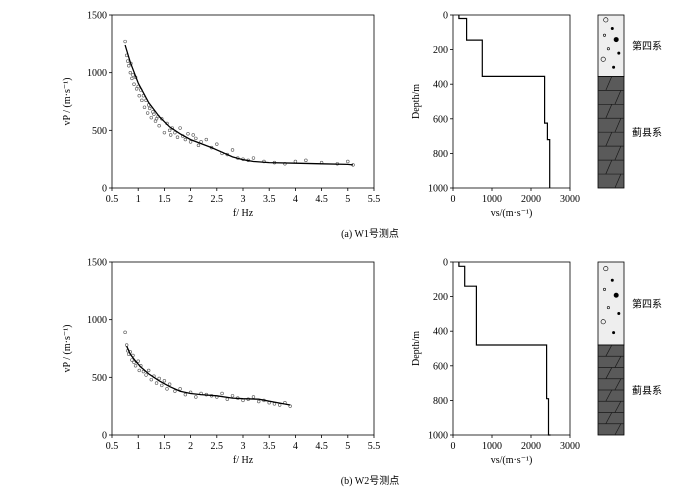  Describe the element at coordinates (67, 349) in the screenshot. I see `y-axis-label: vP / (m·s⁻¹)` at that location.